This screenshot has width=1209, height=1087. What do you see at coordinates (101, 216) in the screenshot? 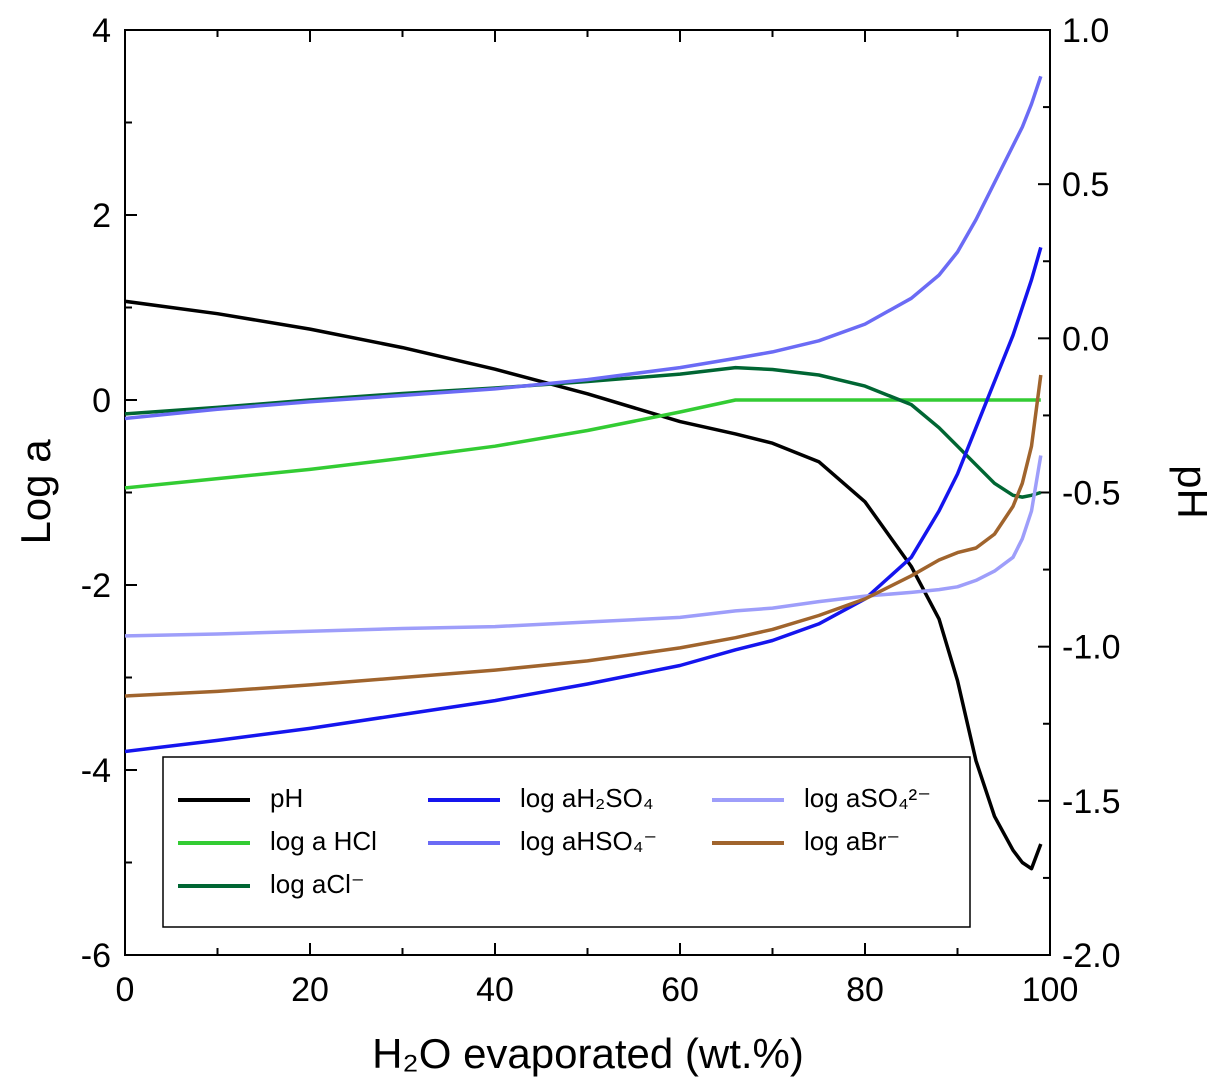
I see `y-tick-label: 2` at bounding box center [101, 216].